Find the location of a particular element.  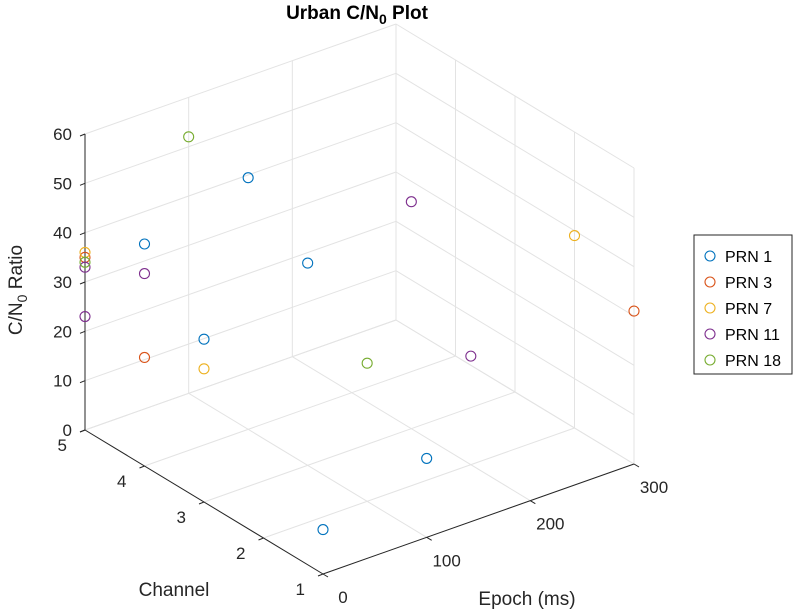

y-tick-label: 4 is located at coordinates (121, 481).